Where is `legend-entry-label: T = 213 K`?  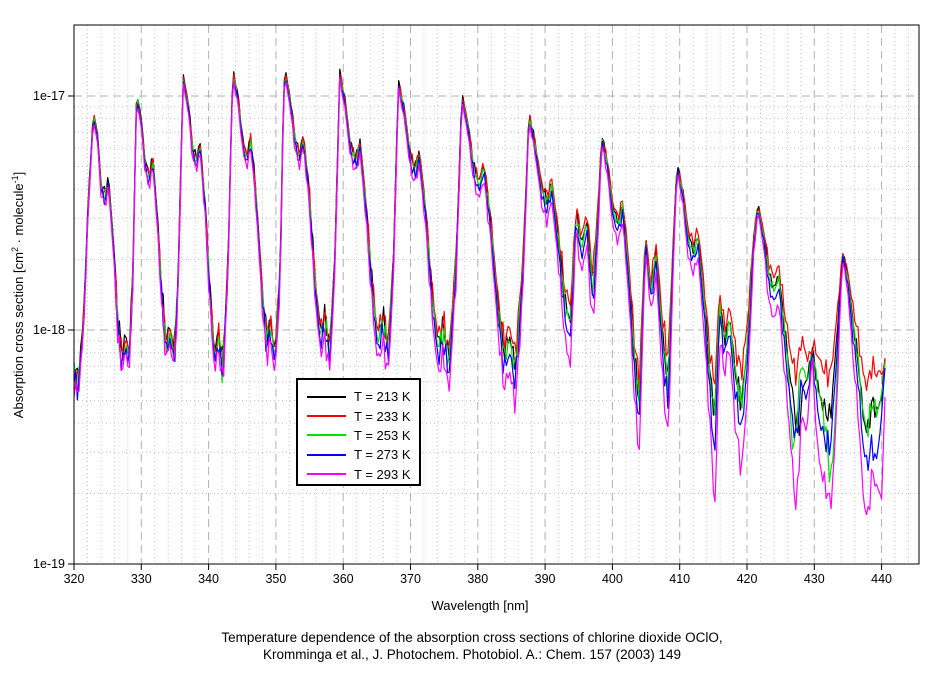 legend-entry-label: T = 213 K is located at coordinates (382, 397).